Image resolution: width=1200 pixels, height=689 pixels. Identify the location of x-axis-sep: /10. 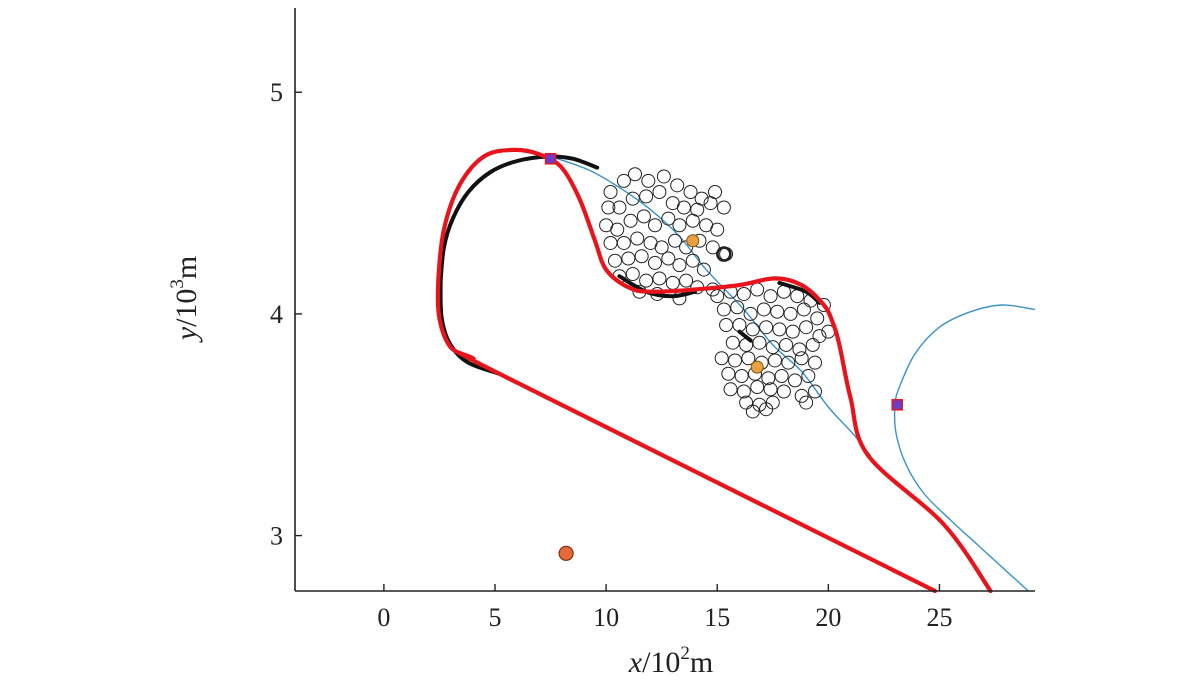
(661, 662).